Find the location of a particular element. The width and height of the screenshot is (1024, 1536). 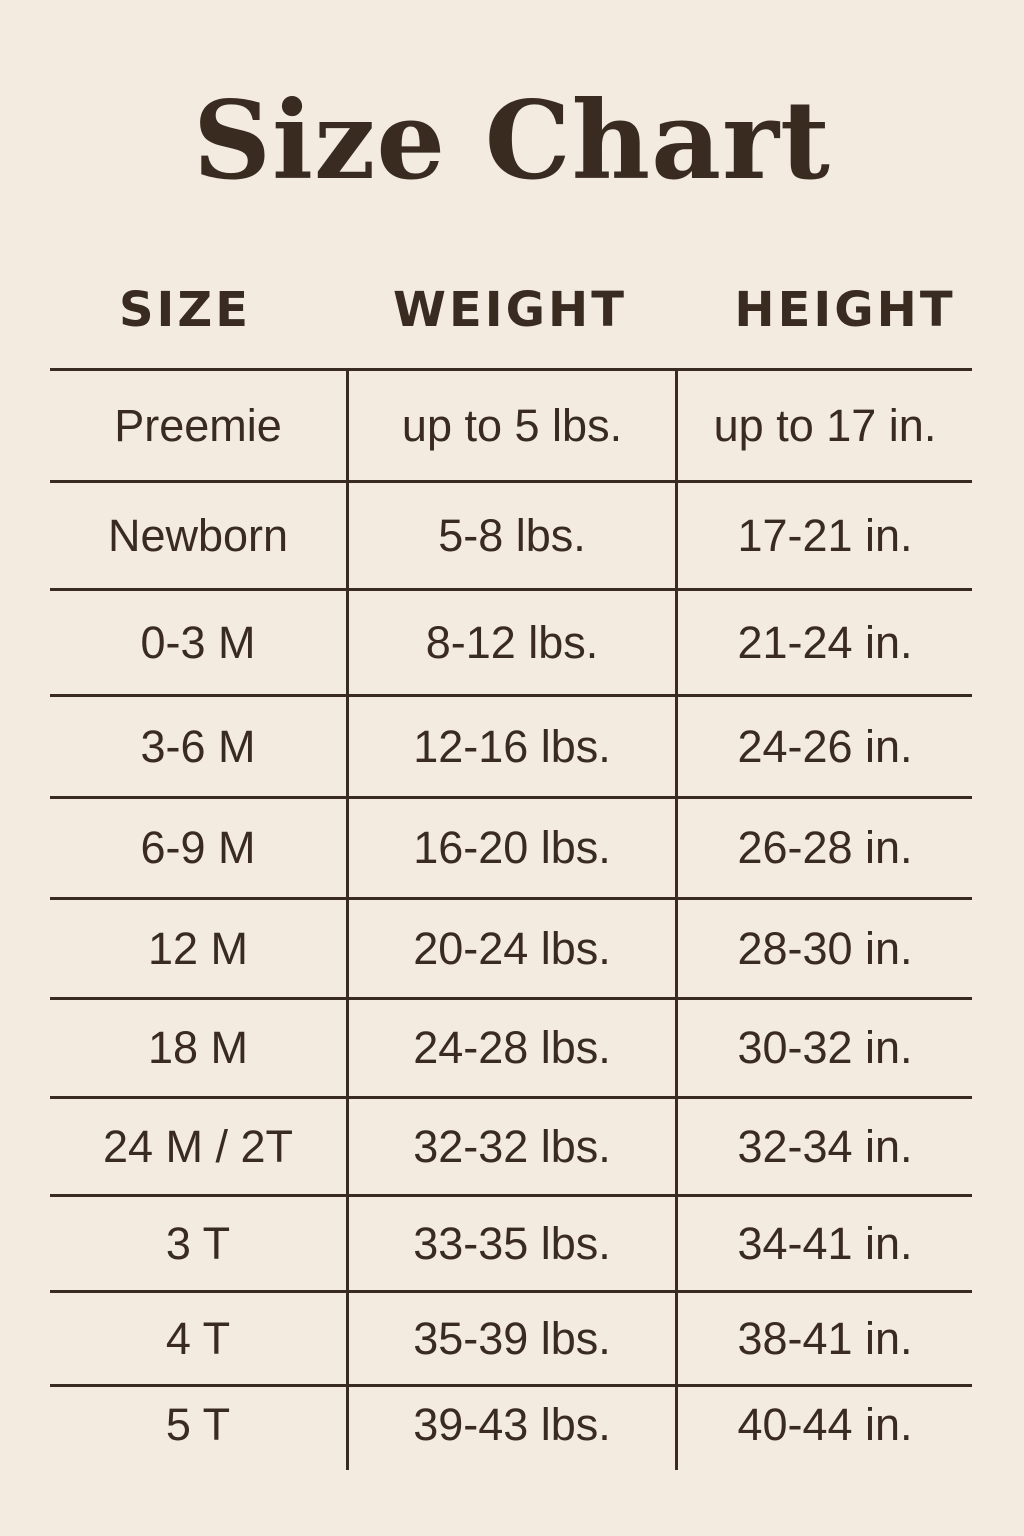

size-cell: 5 T is located at coordinates (198, 1424).